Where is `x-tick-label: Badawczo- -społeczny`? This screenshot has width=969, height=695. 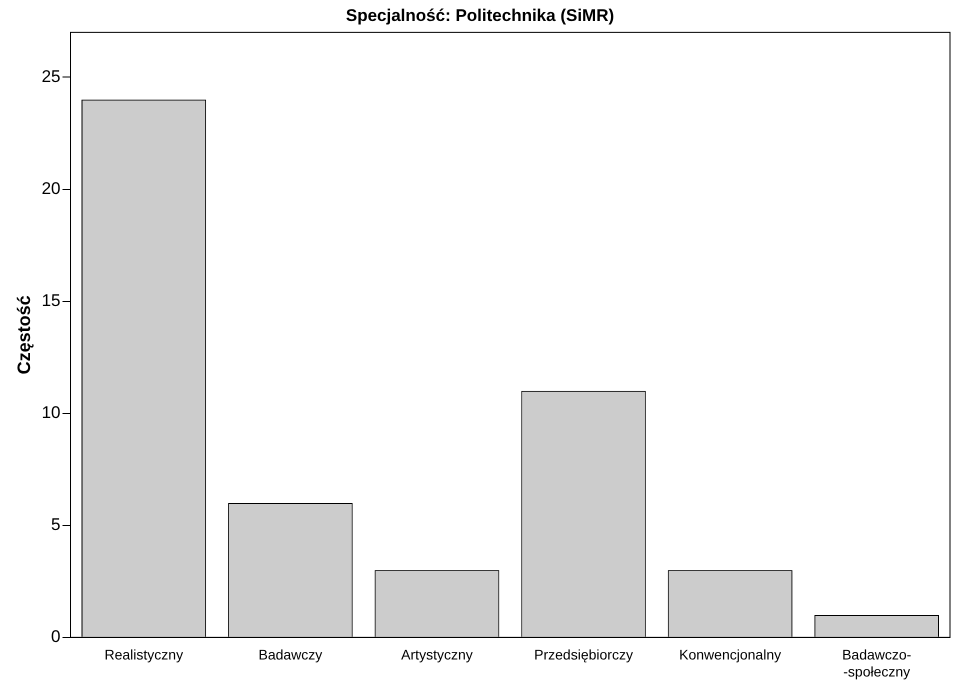
x-tick-label: Badawczo- -społeczny is located at coordinates (877, 663).